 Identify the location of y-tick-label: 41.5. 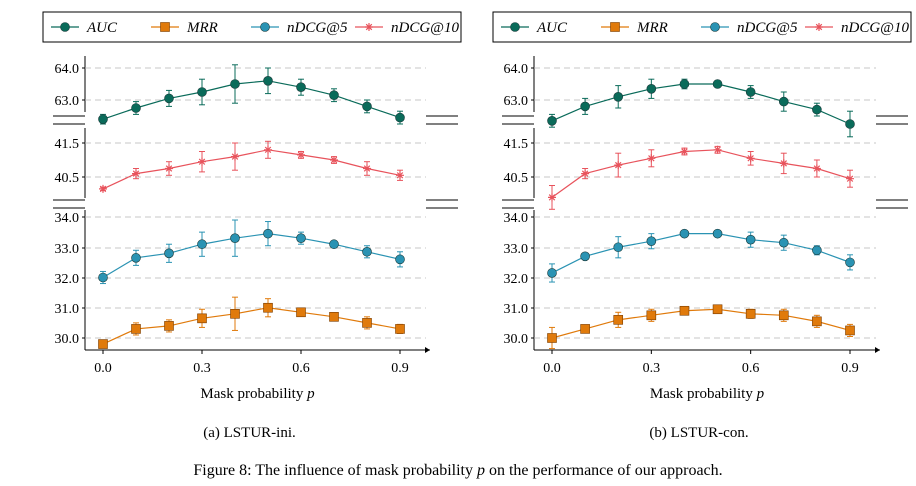
(67, 144).